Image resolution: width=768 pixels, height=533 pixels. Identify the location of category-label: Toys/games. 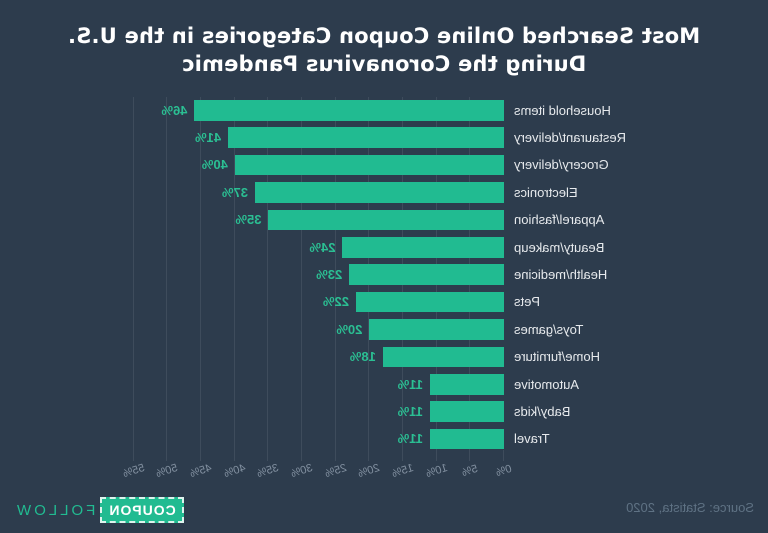
(549, 329).